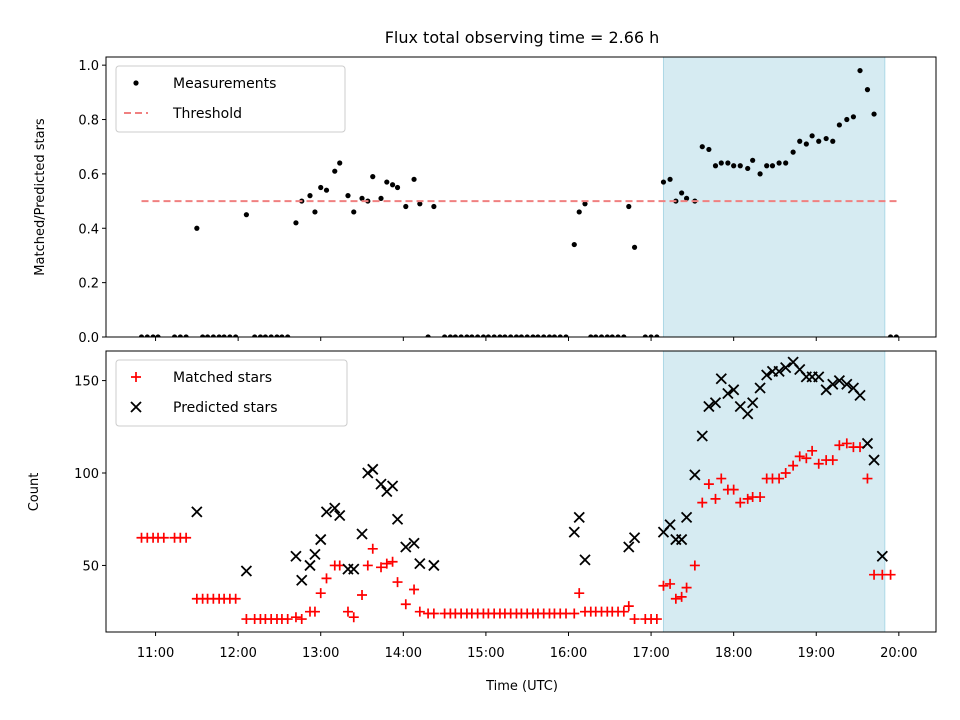  What do you see at coordinates (568, 653) in the screenshot?
I see `x-tick-label: 16:00` at bounding box center [568, 653].